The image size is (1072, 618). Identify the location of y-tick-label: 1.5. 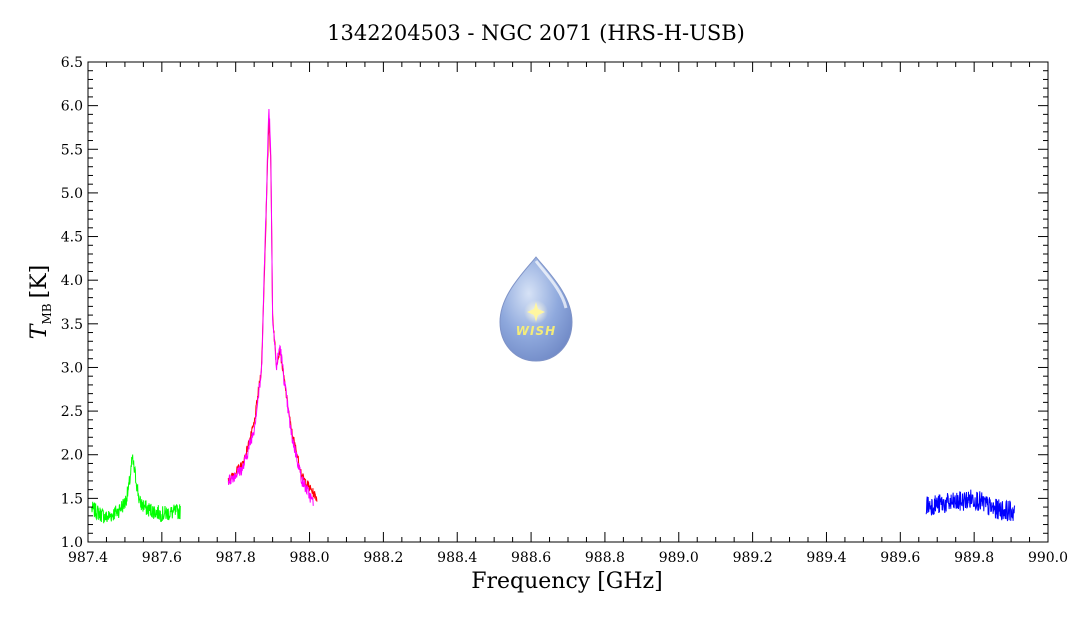
(72, 499).